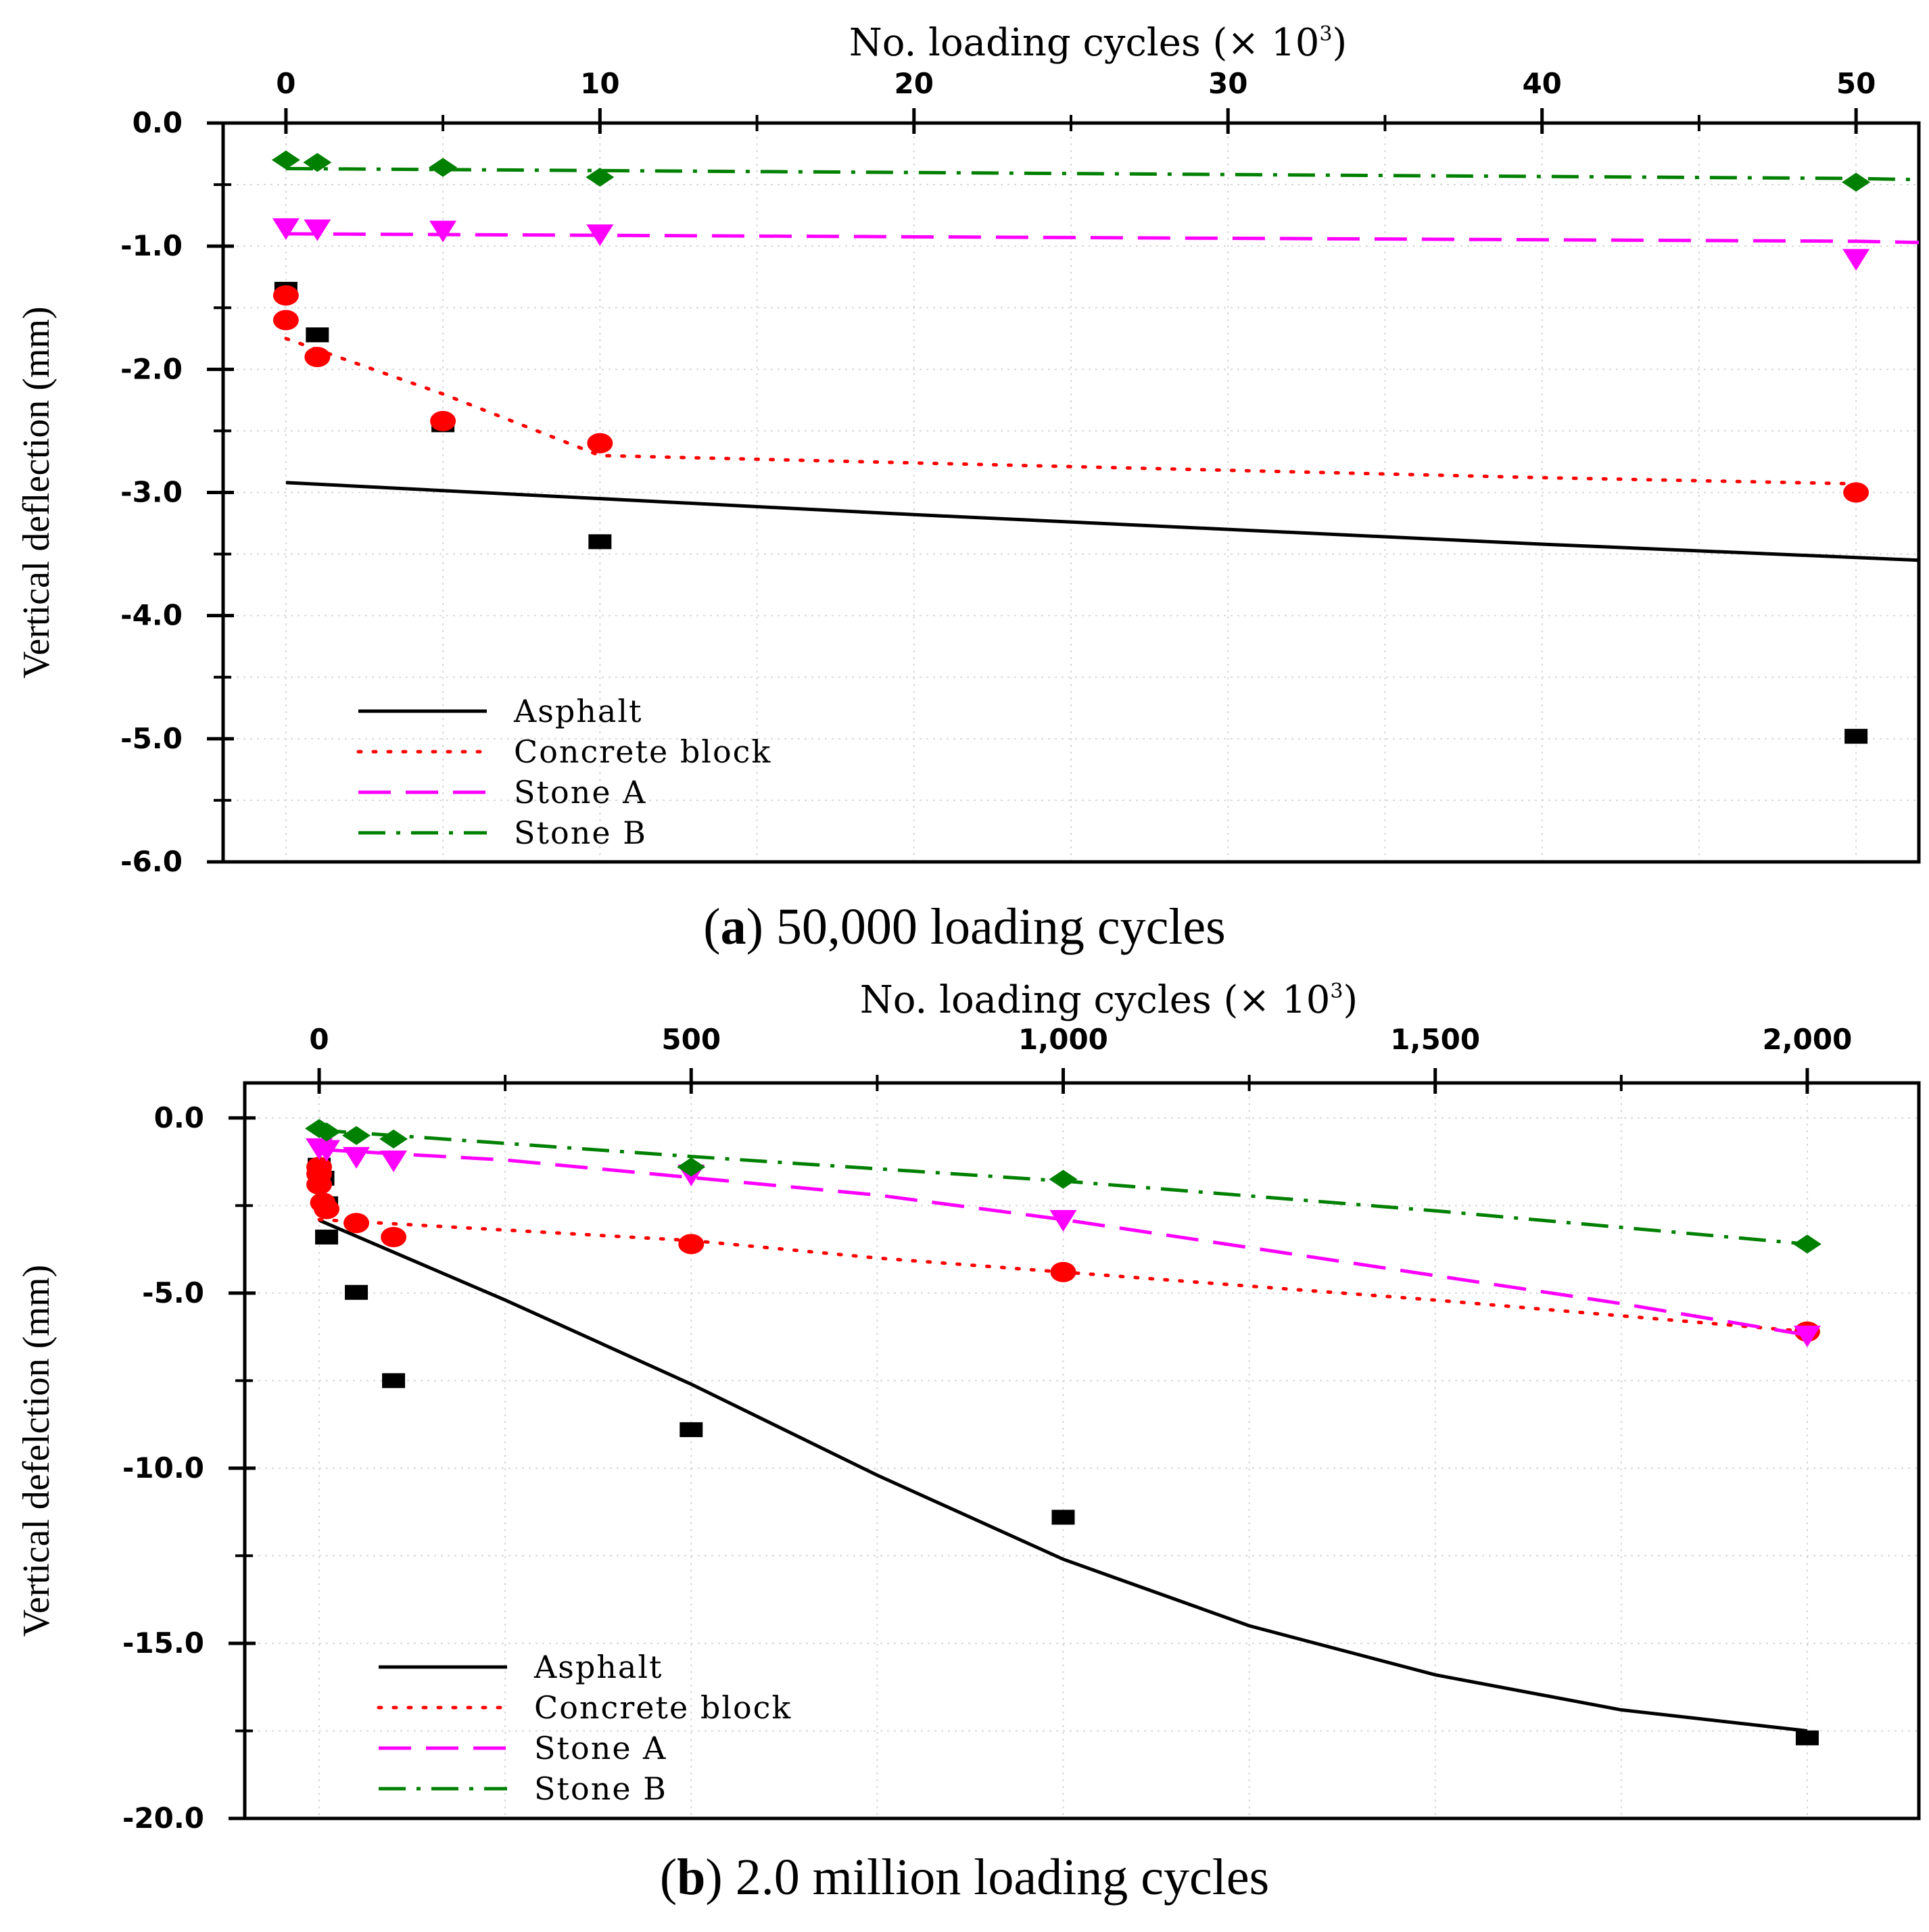 Image resolution: width=1929 pixels, height=1932 pixels. I want to click on x-tick-label: 50, so click(1856, 84).